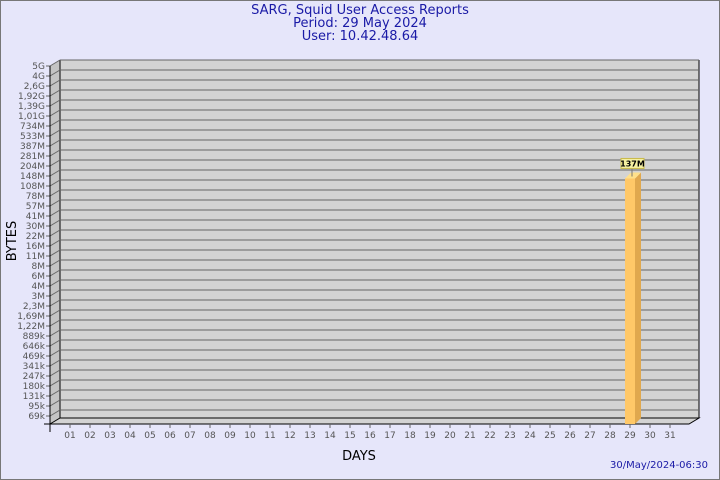 The width and height of the screenshot is (720, 480). I want to click on y-tick-label: 95k, so click(36, 407).